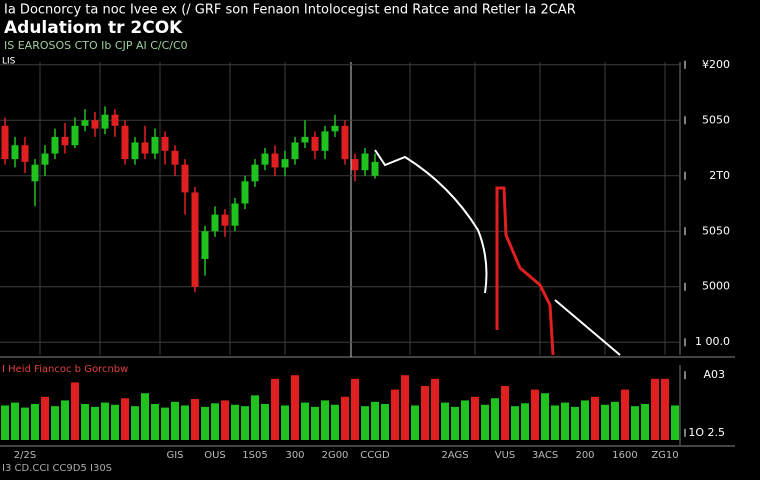  What do you see at coordinates (335, 455) in the screenshot?
I see `x-tick-label: 2G00` at bounding box center [335, 455].